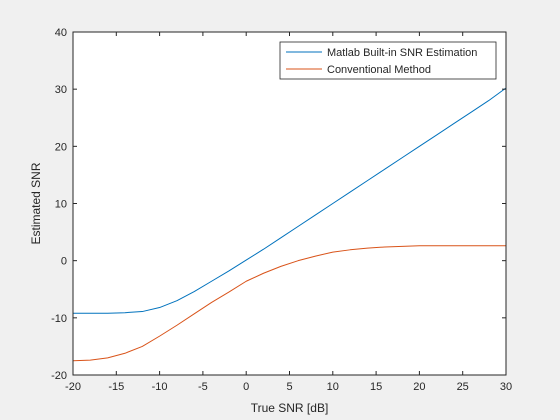 This screenshot has height=420, width=560. I want to click on x-tick-label: -15, so click(116, 387).